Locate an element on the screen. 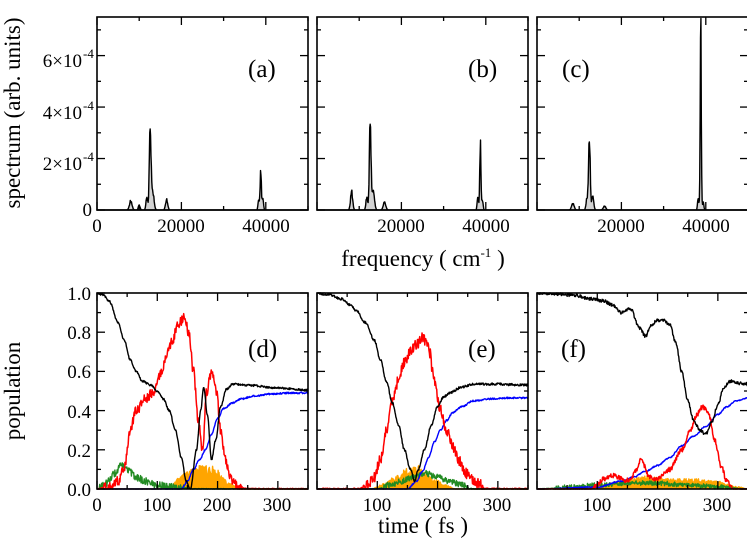 The image size is (747, 541). bottom-x-axis-title: time ( fs ) is located at coordinates (423, 525).